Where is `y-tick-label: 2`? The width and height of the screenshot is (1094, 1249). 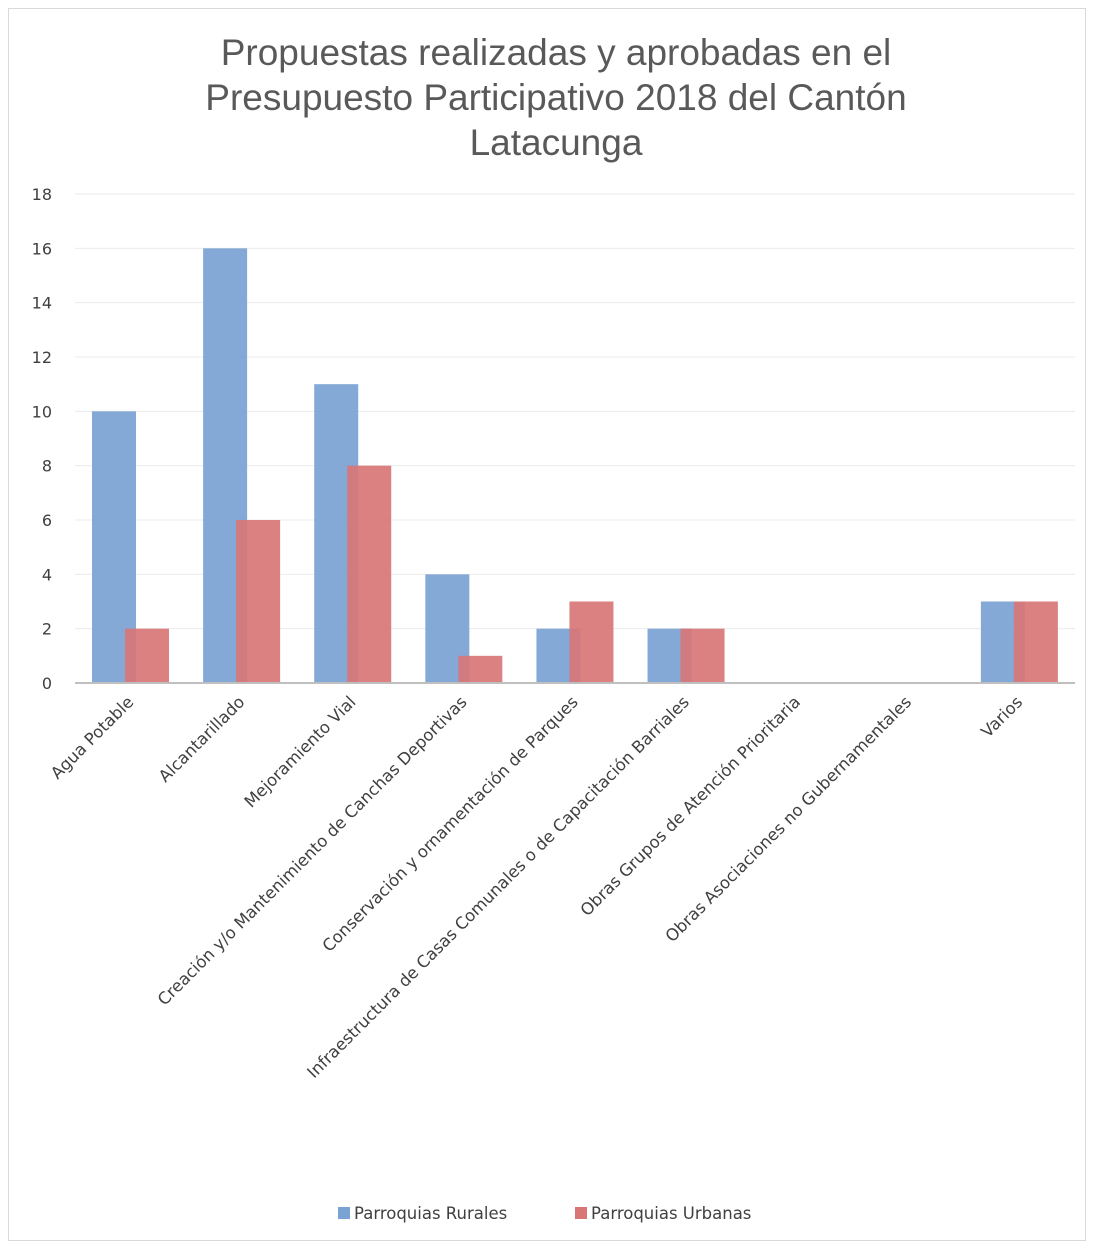
y-tick-label: 2 is located at coordinates (47, 629).